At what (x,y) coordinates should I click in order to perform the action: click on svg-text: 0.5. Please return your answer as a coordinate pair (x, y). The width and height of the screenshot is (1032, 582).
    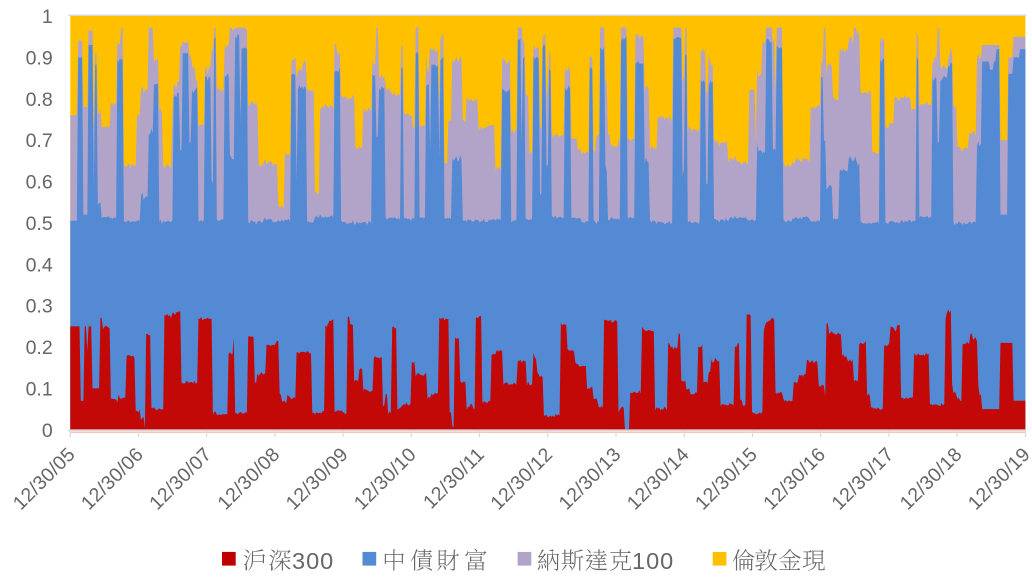
    Looking at the image, I should click on (39, 224).